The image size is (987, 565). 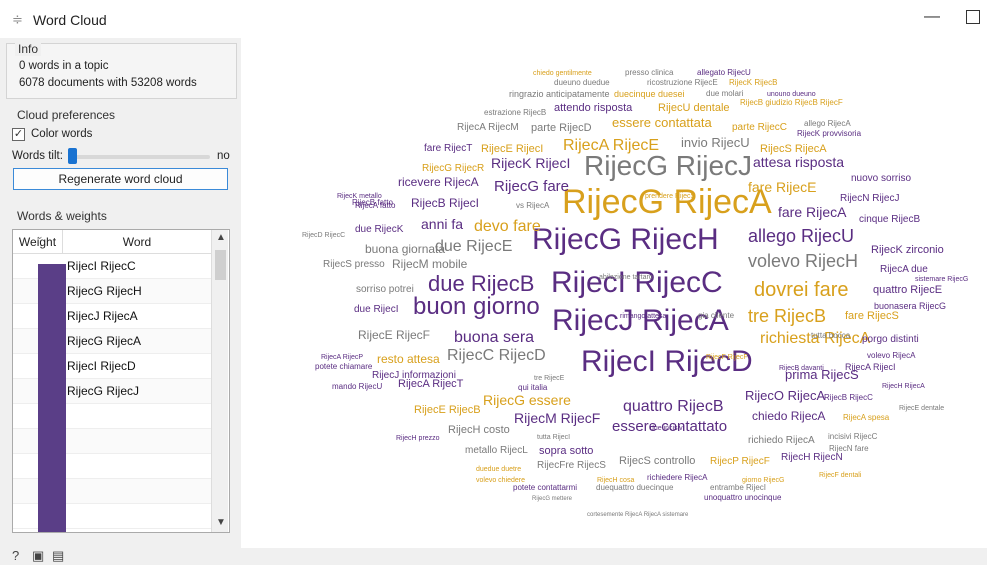 I want to click on cloud-word: ricevere RijecA, so click(x=438, y=182).